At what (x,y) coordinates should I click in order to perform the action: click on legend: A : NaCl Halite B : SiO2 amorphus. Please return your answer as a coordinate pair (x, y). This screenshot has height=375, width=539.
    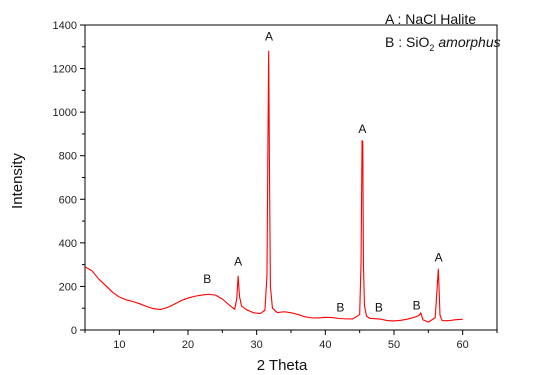
    Looking at the image, I should click on (443, 32).